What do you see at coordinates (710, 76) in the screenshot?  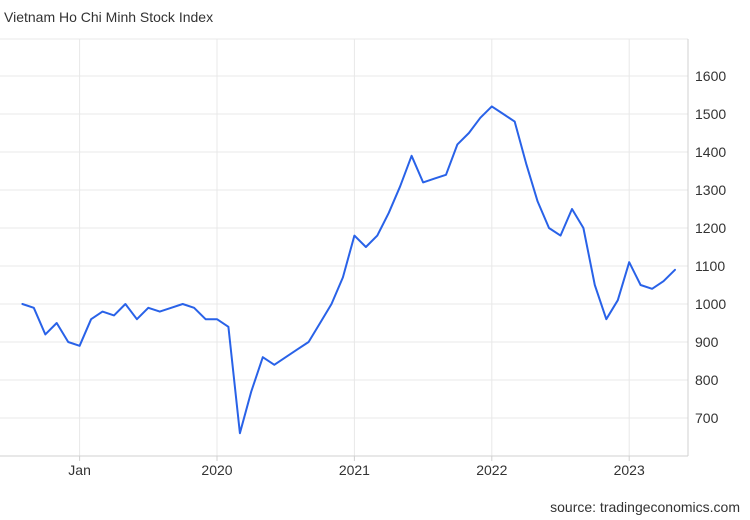 I see `y-tick-label: 1600` at bounding box center [710, 76].